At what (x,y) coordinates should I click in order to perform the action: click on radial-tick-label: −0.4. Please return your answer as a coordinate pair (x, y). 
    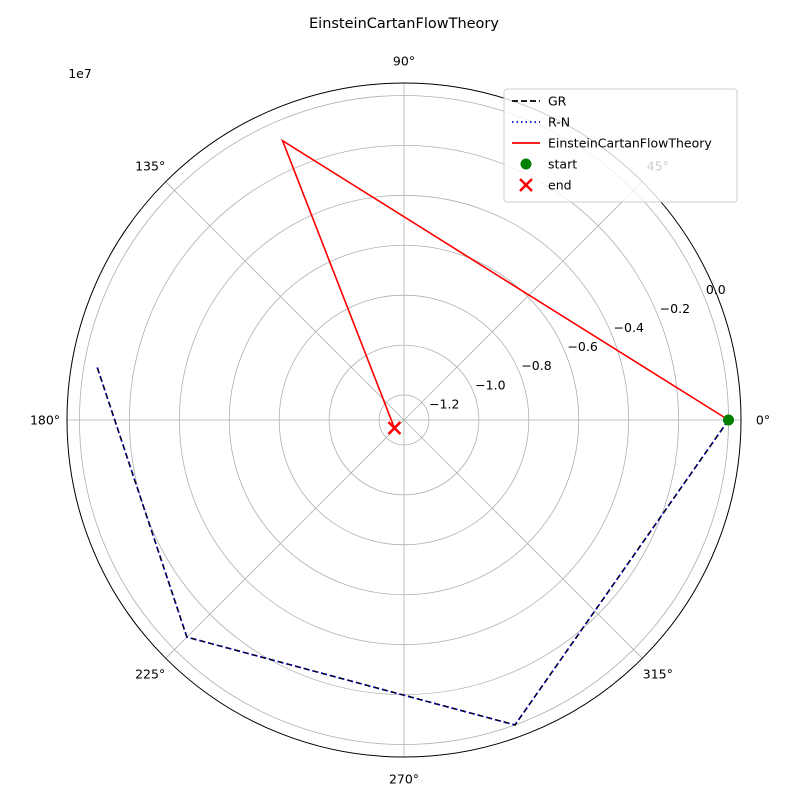
    Looking at the image, I should click on (629, 327).